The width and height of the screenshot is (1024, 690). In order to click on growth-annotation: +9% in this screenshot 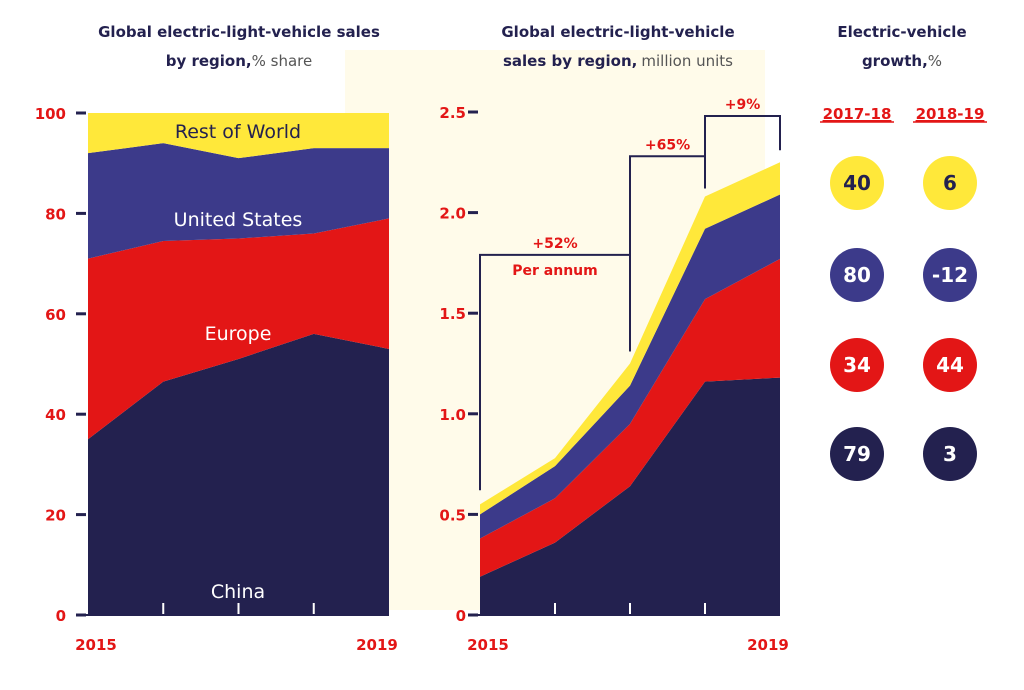, I will do `click(743, 105)`.